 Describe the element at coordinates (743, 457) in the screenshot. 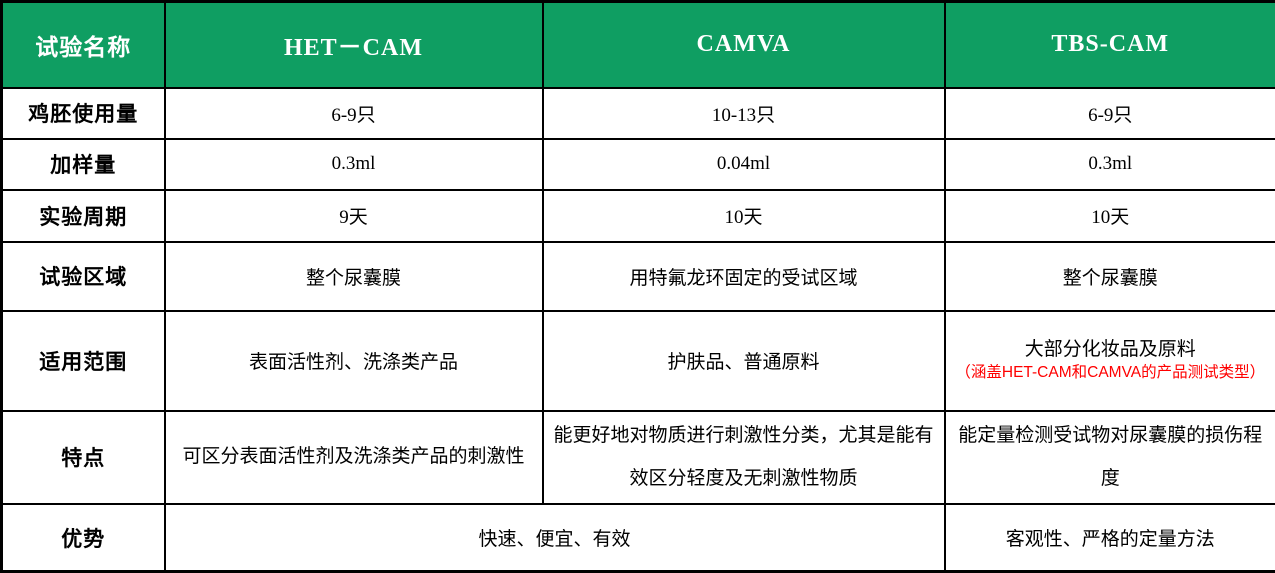

I see `feature-camva: 能更好地对物质进行刺激性分类，尤其是能有效区分轻度及无刺激性物质` at that location.